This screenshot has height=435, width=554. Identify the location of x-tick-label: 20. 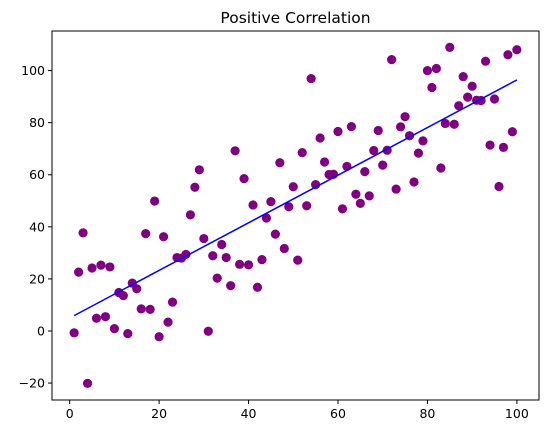
(159, 413).